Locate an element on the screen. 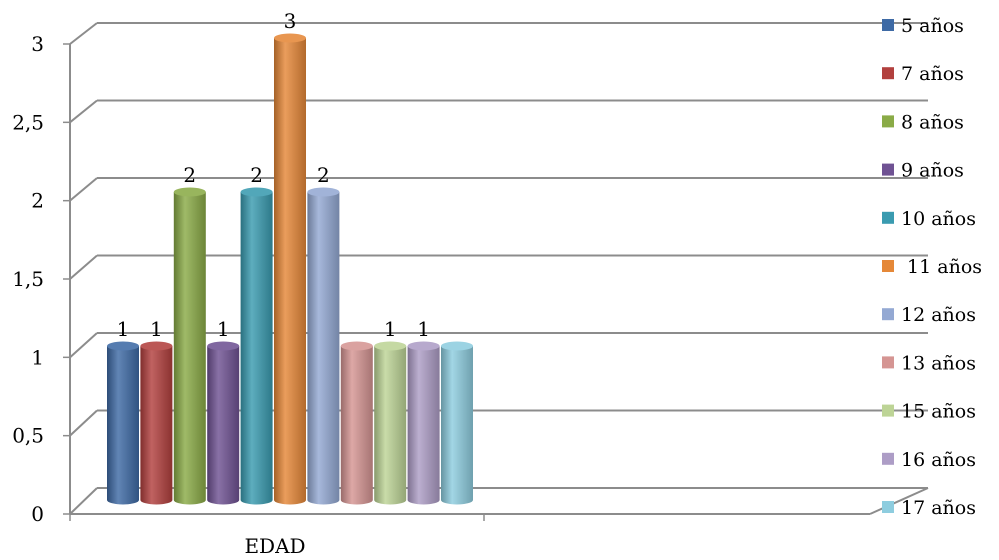 The image size is (999, 560). legend-item: 12 años is located at coordinates (929, 315).